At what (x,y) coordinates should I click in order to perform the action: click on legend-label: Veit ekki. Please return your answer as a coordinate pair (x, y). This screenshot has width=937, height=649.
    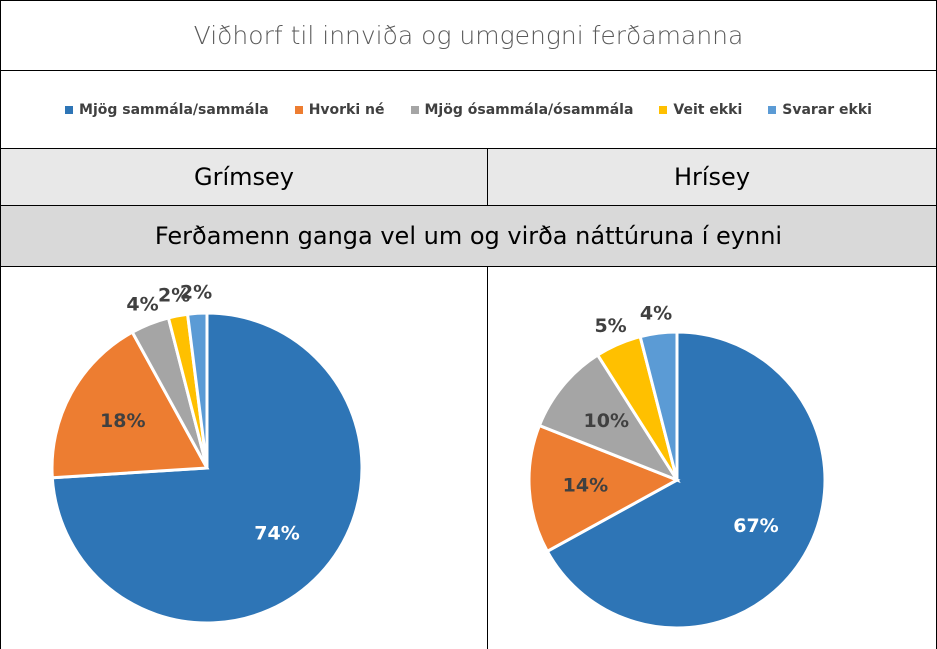
    Looking at the image, I should click on (708, 109).